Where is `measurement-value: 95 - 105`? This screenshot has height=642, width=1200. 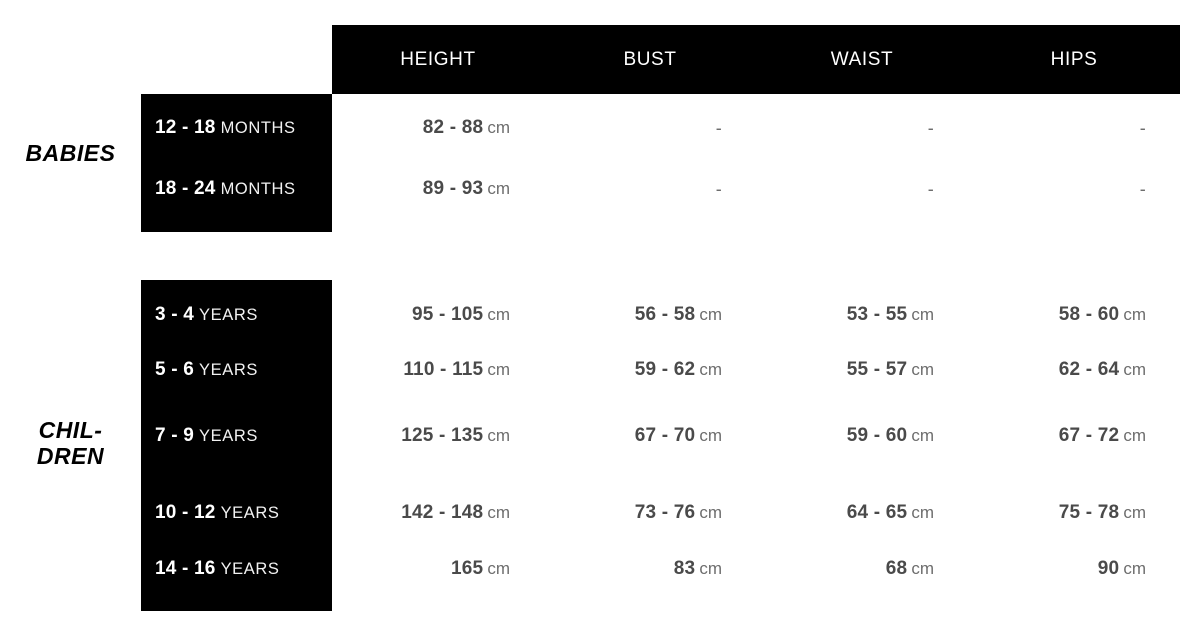 measurement-value: 95 - 105 is located at coordinates (448, 314).